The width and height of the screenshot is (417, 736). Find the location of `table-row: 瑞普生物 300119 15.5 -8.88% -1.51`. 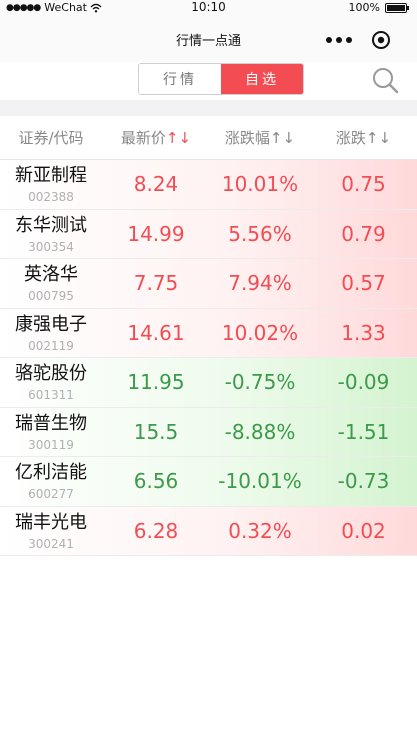

table-row: 瑞普生物 300119 15.5 -8.88% -1.51 is located at coordinates (208, 432).